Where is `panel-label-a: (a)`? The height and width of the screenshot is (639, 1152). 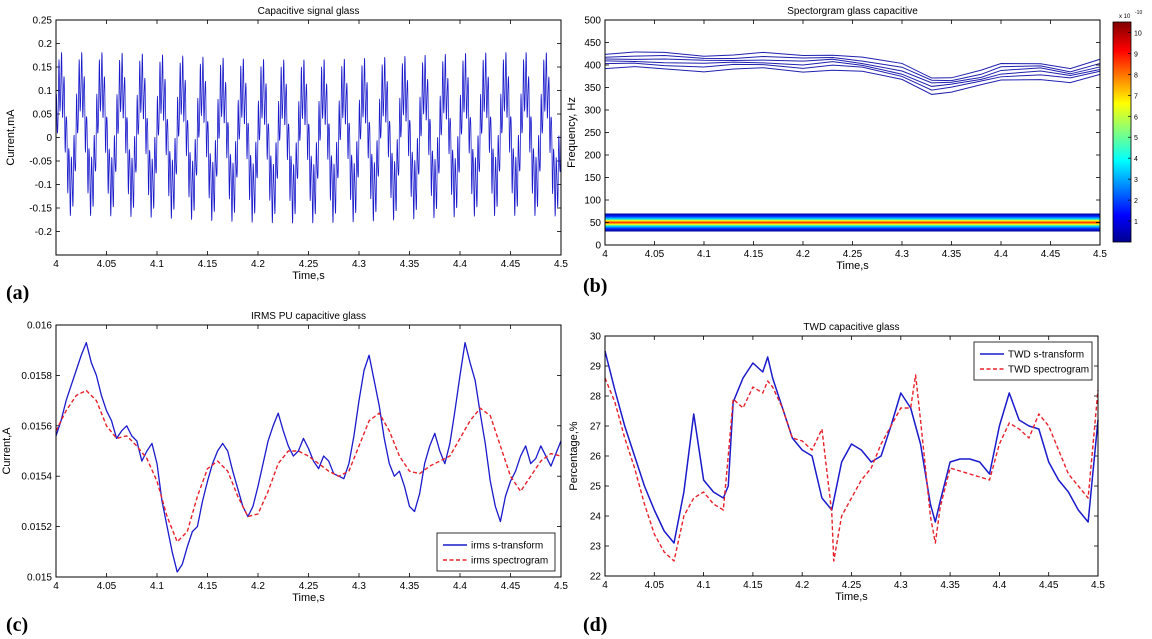
panel-label-a: (a) is located at coordinates (18, 293).